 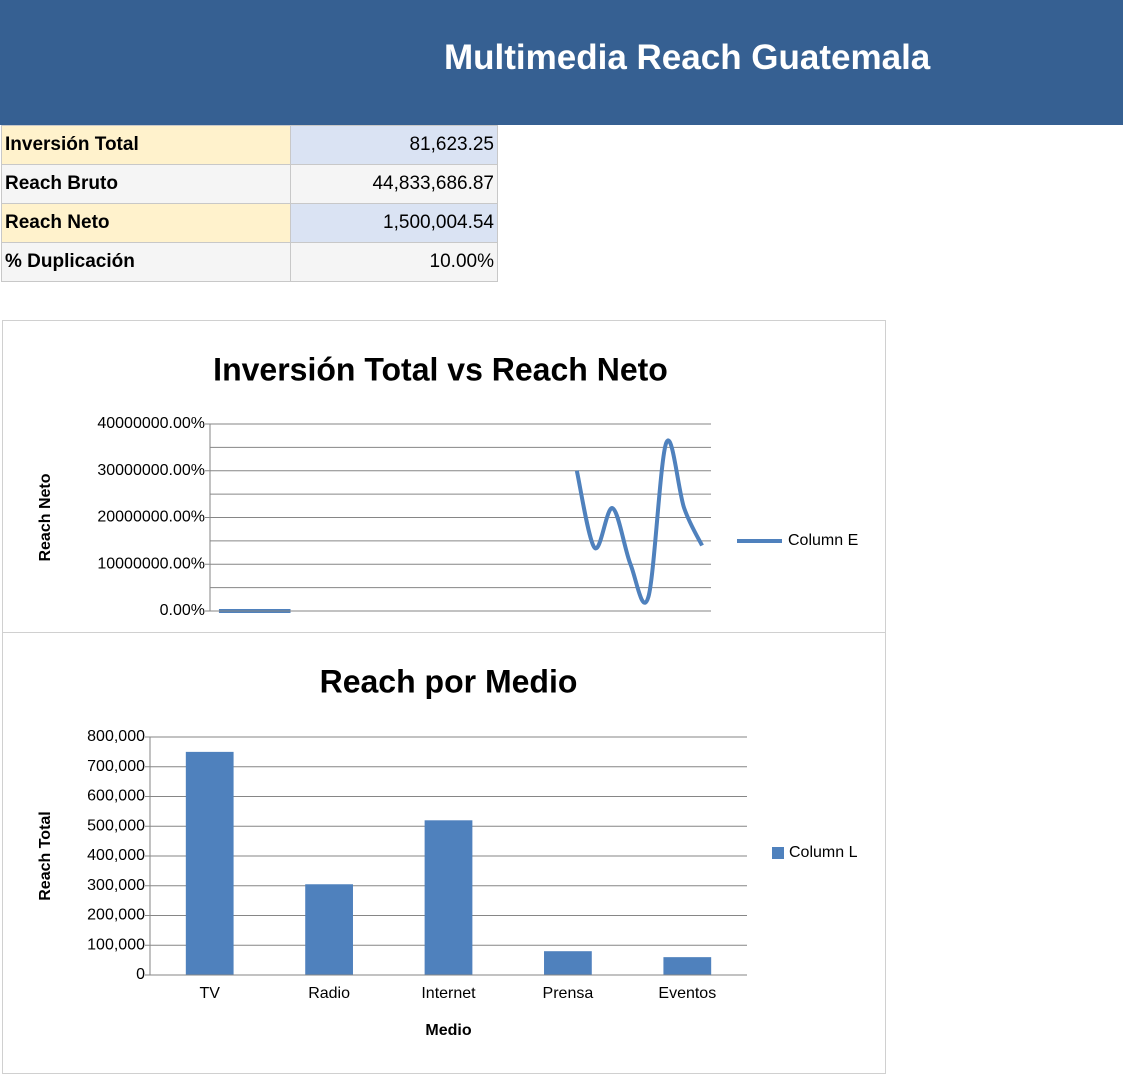 I want to click on y-tick-label: 700,000, so click(x=116, y=766).